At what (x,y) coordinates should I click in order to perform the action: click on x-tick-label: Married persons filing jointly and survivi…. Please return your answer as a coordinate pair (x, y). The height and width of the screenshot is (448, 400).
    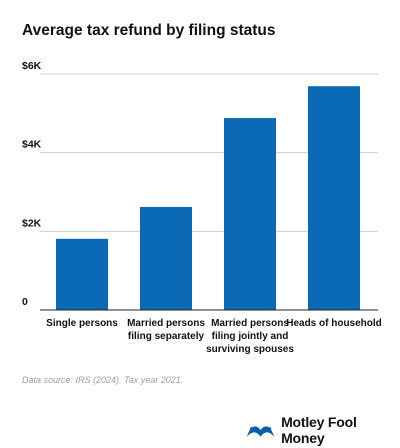
    Looking at the image, I should click on (250, 336).